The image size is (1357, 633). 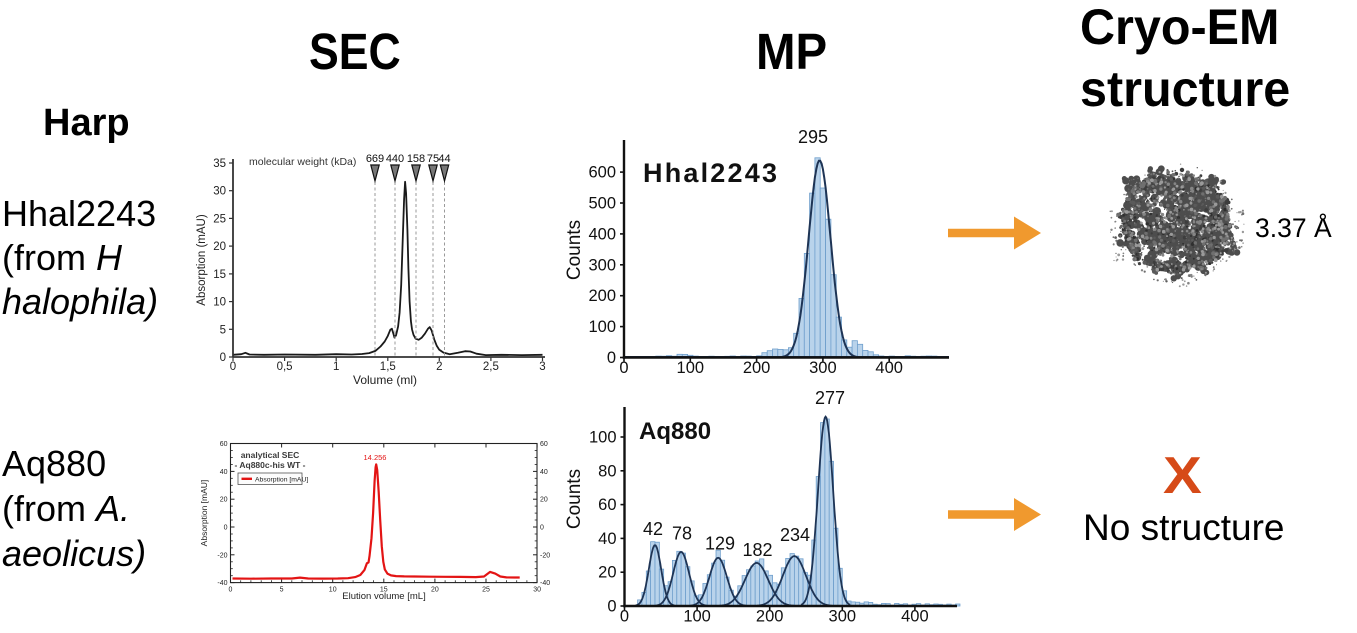 I want to click on svg-text: 2,5, so click(x=491, y=367).